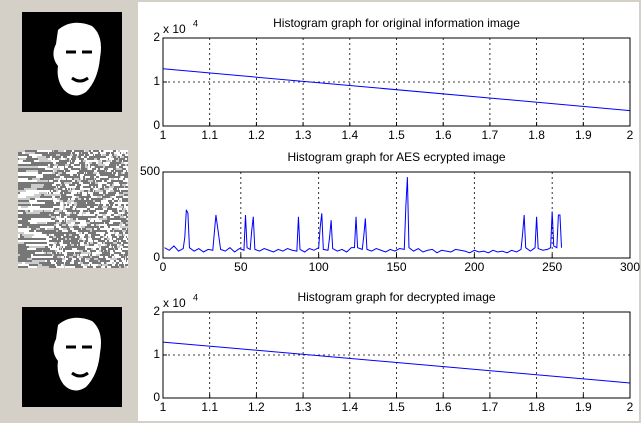 The width and height of the screenshot is (641, 423). Describe the element at coordinates (195, 23) in the screenshot. I see `y-exponent: 4` at that location.